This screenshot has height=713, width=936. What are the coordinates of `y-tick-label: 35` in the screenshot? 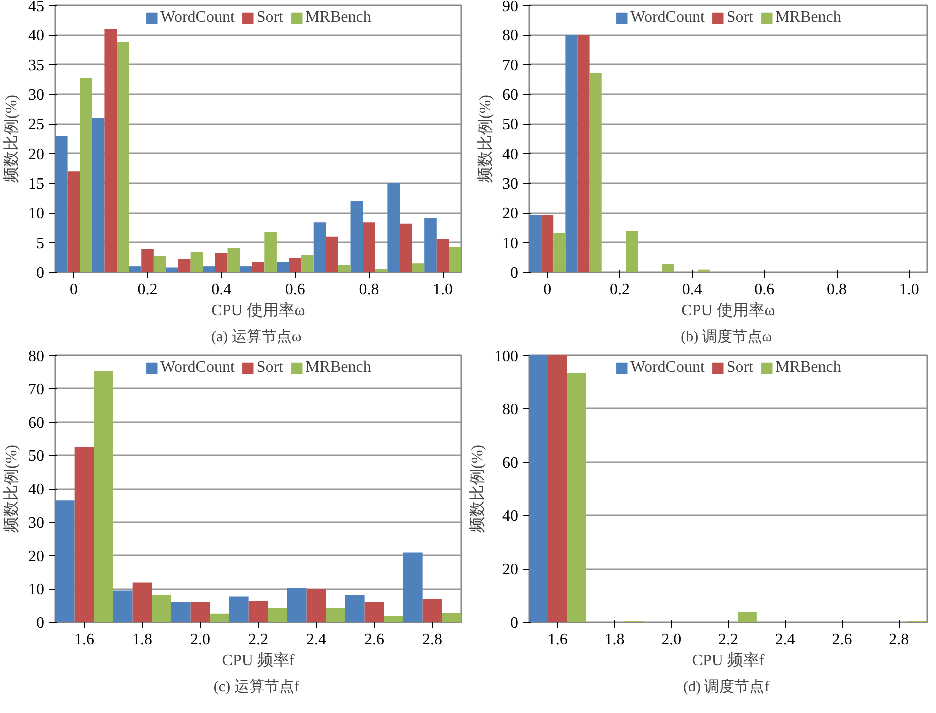 It's located at (36, 65).